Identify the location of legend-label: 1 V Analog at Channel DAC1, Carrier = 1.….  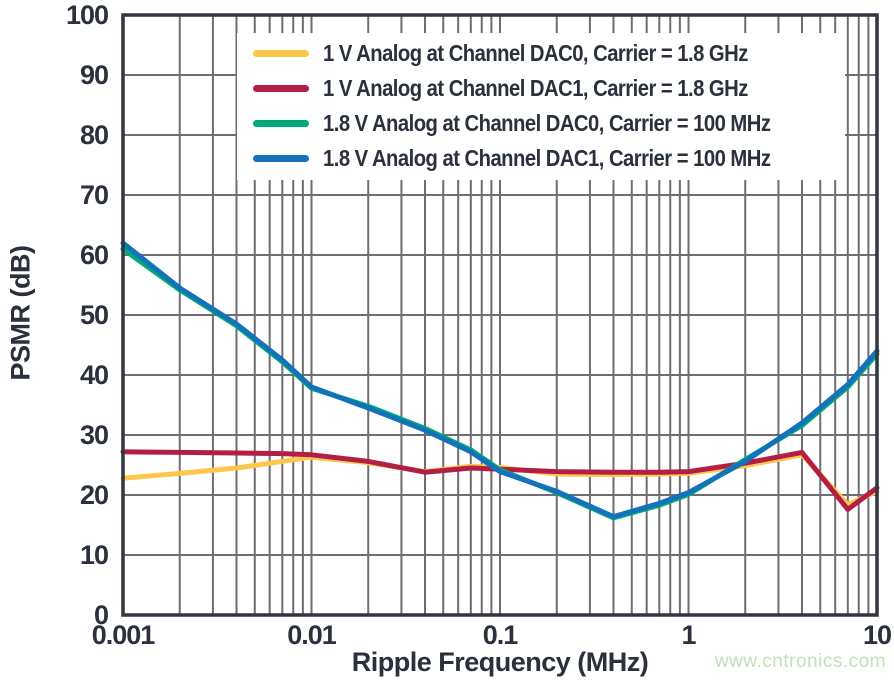
(535, 87).